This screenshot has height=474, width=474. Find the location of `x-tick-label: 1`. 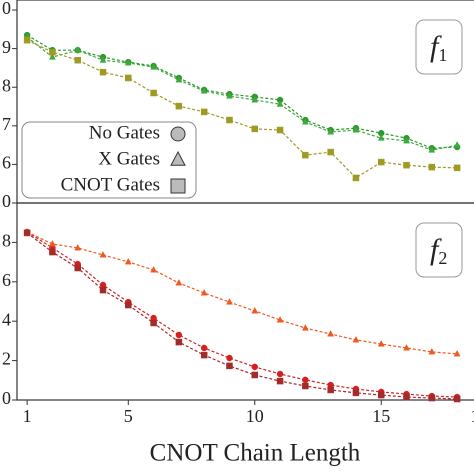

x-tick-label: 1 is located at coordinates (472, 416).